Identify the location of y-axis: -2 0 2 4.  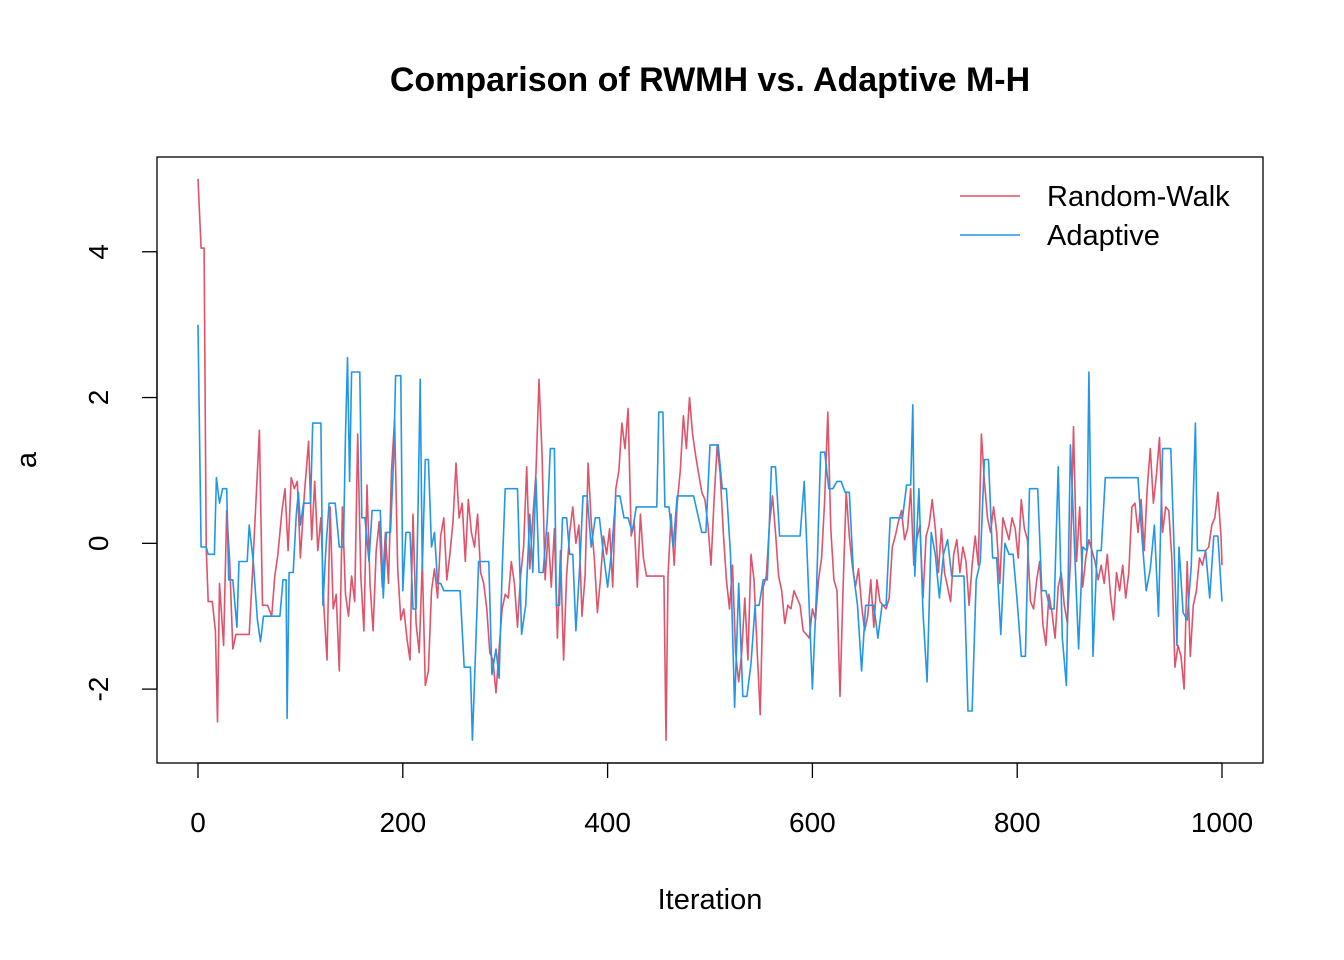
(120, 473).